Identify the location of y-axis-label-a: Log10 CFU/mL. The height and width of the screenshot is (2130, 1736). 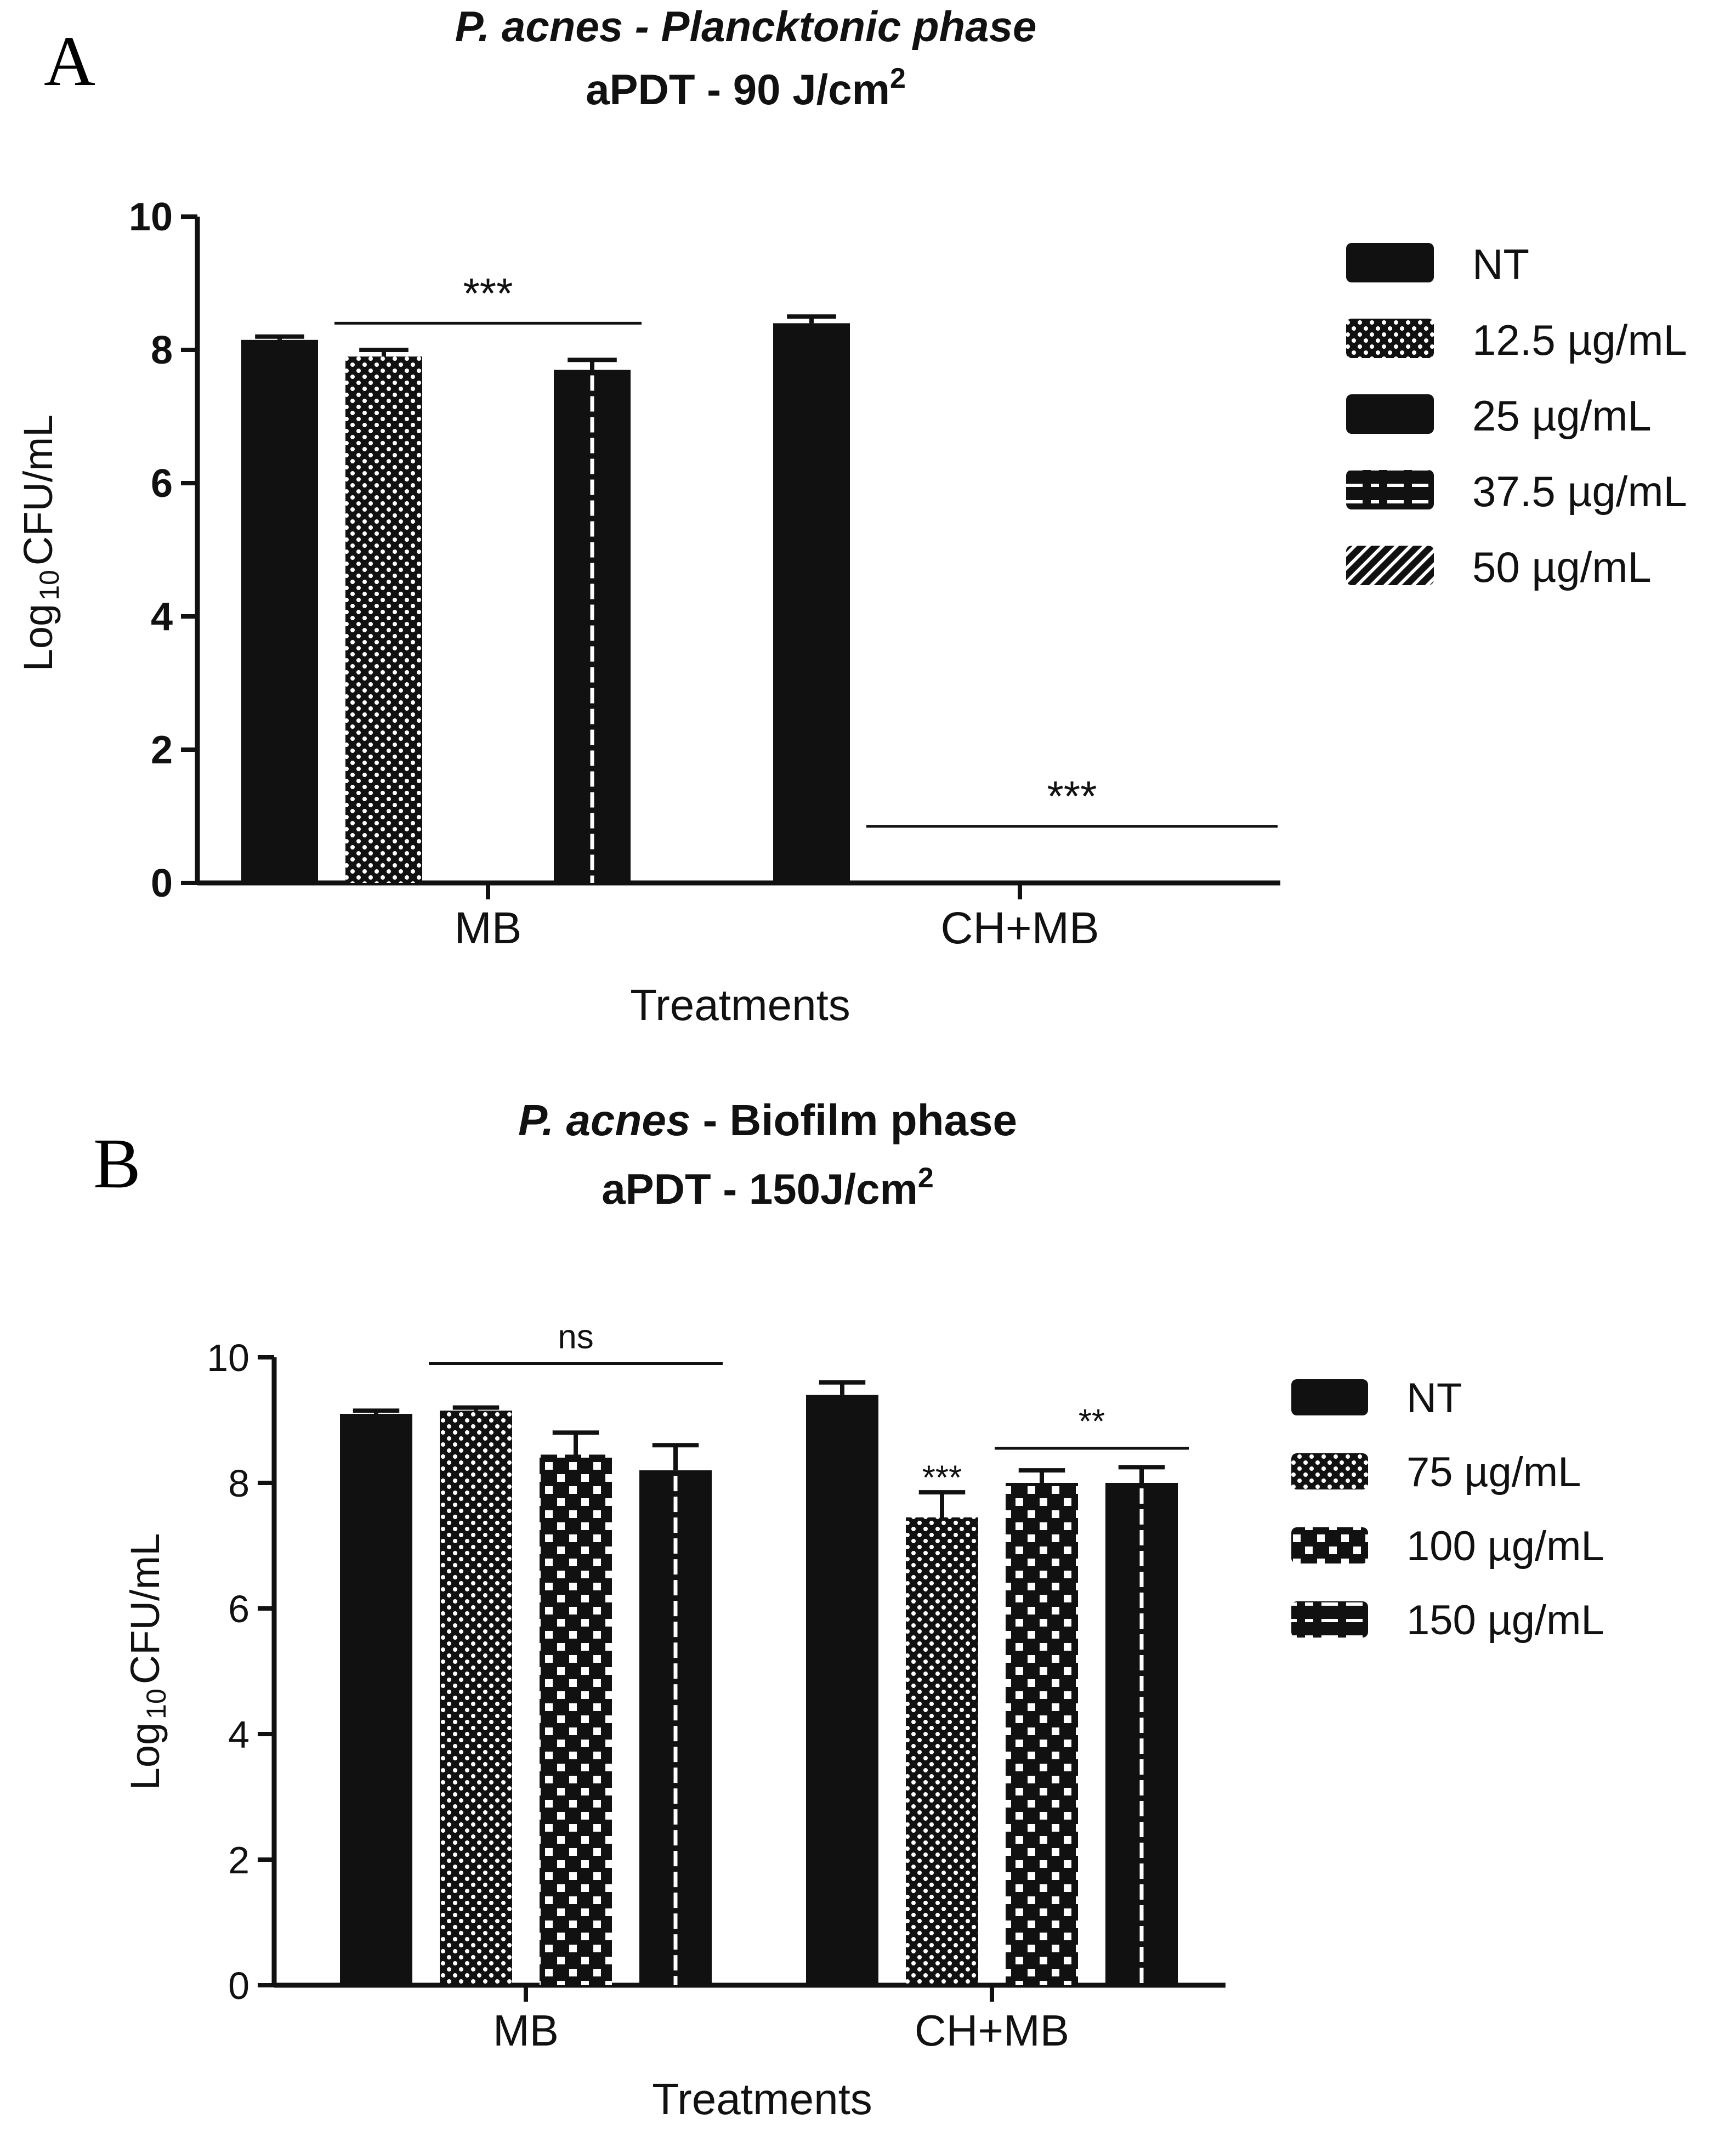
(40, 543).